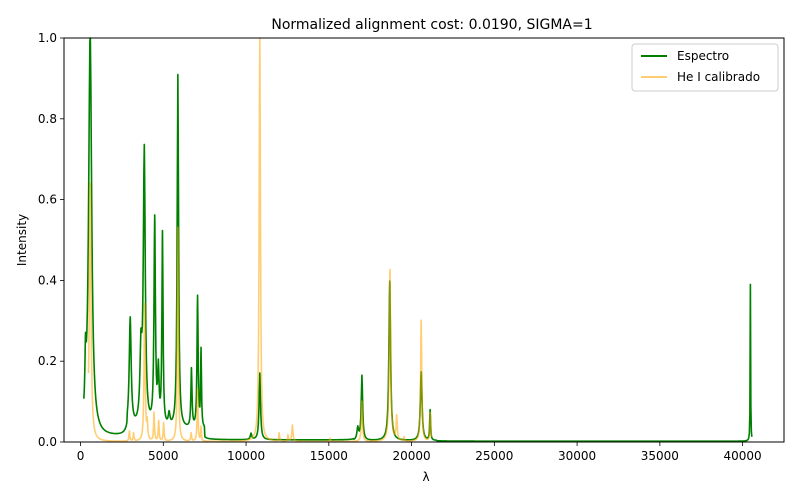 The image size is (800, 500). I want to click on legend-label-he-i-calibrado: He I calibrado, so click(718, 77).